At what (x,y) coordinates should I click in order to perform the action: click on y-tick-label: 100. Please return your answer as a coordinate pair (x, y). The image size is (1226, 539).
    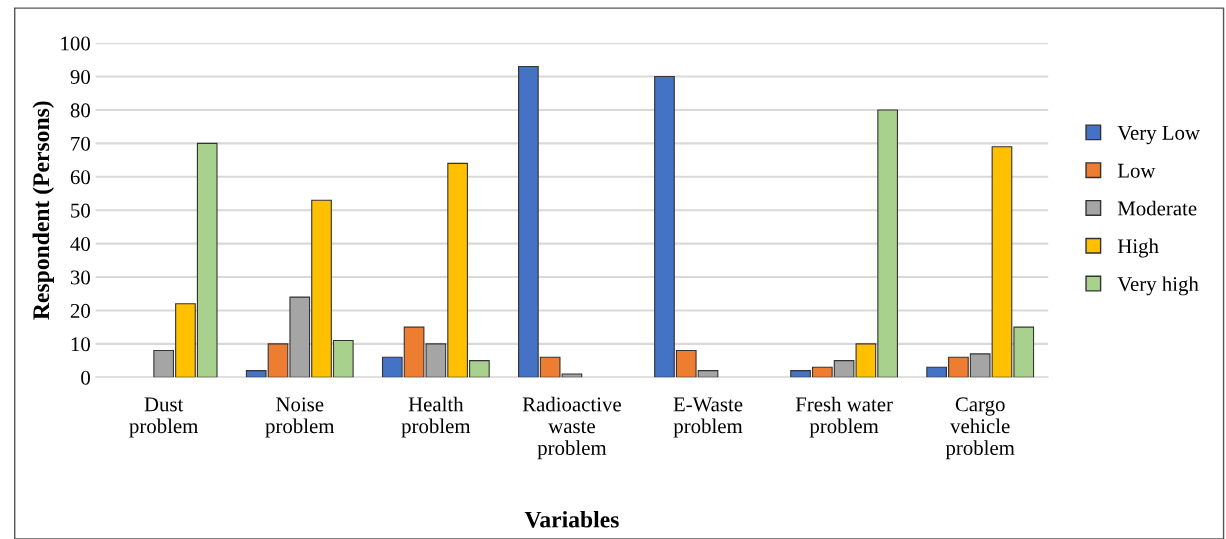
    Looking at the image, I should click on (75, 43).